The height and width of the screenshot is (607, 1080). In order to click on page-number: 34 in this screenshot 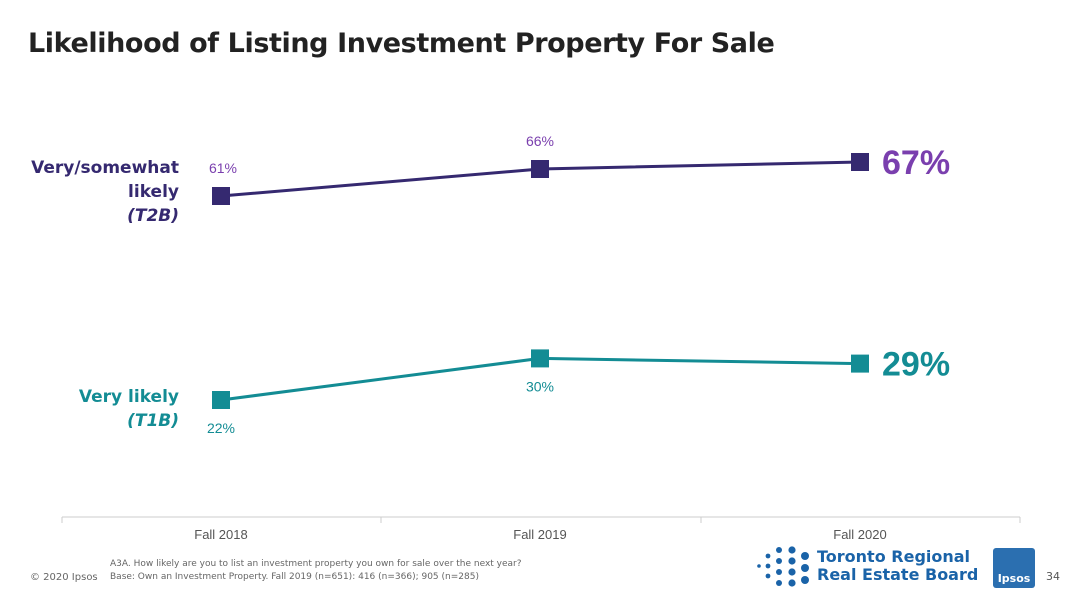, I will do `click(1053, 576)`.